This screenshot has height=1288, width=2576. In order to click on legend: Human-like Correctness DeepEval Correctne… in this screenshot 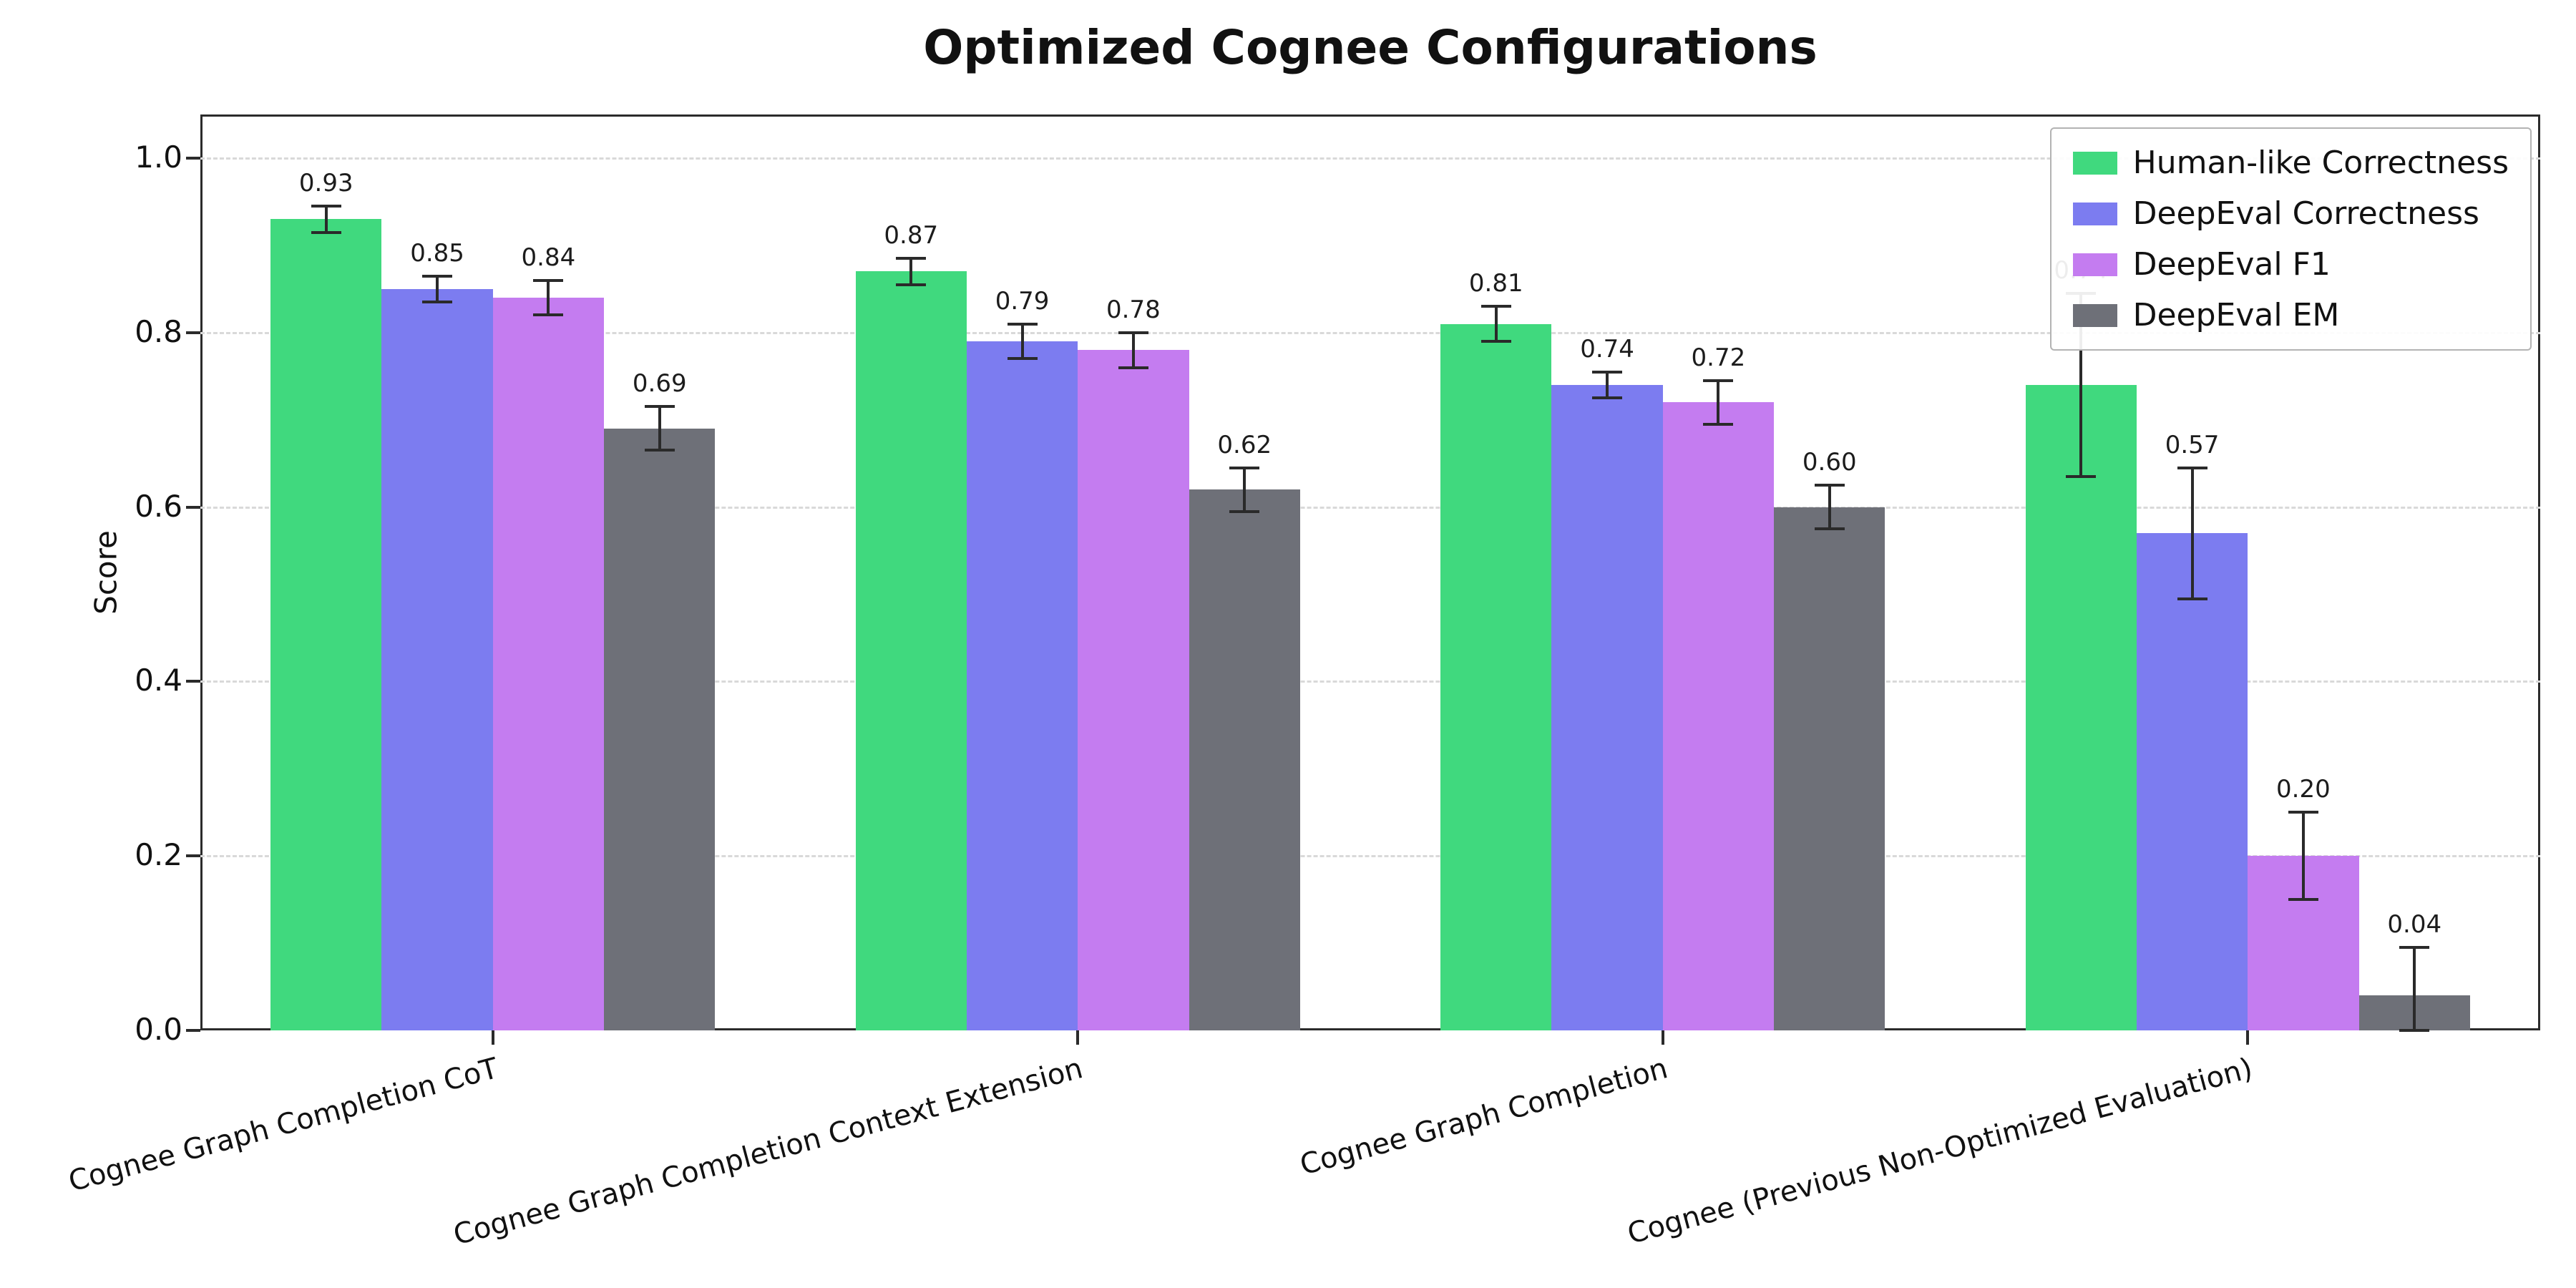, I will do `click(2290, 239)`.